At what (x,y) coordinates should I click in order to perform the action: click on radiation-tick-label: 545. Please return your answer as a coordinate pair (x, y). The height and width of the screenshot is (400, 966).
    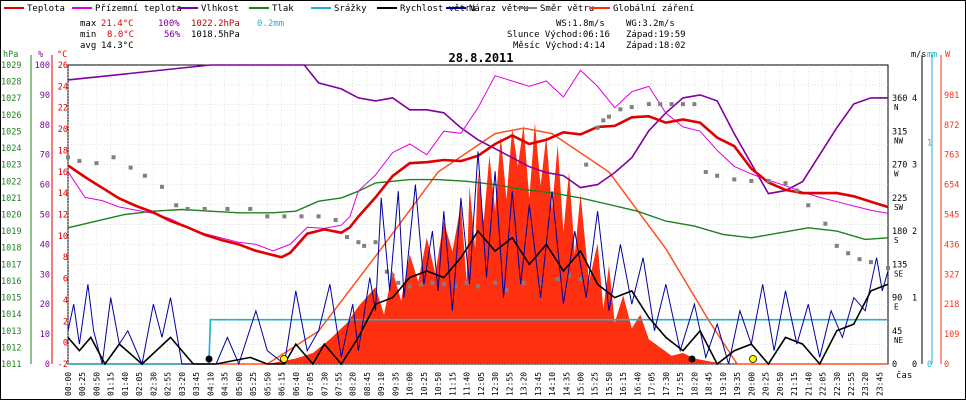
    Looking at the image, I should click on (951, 216).